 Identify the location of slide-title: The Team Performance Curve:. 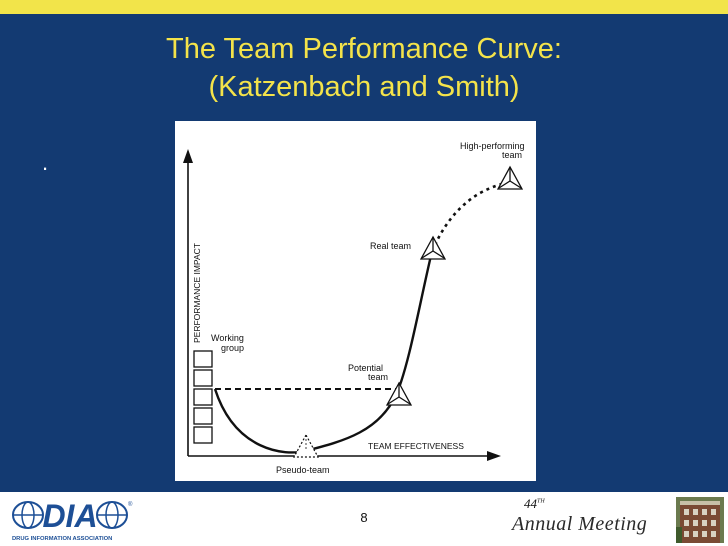
(364, 49).